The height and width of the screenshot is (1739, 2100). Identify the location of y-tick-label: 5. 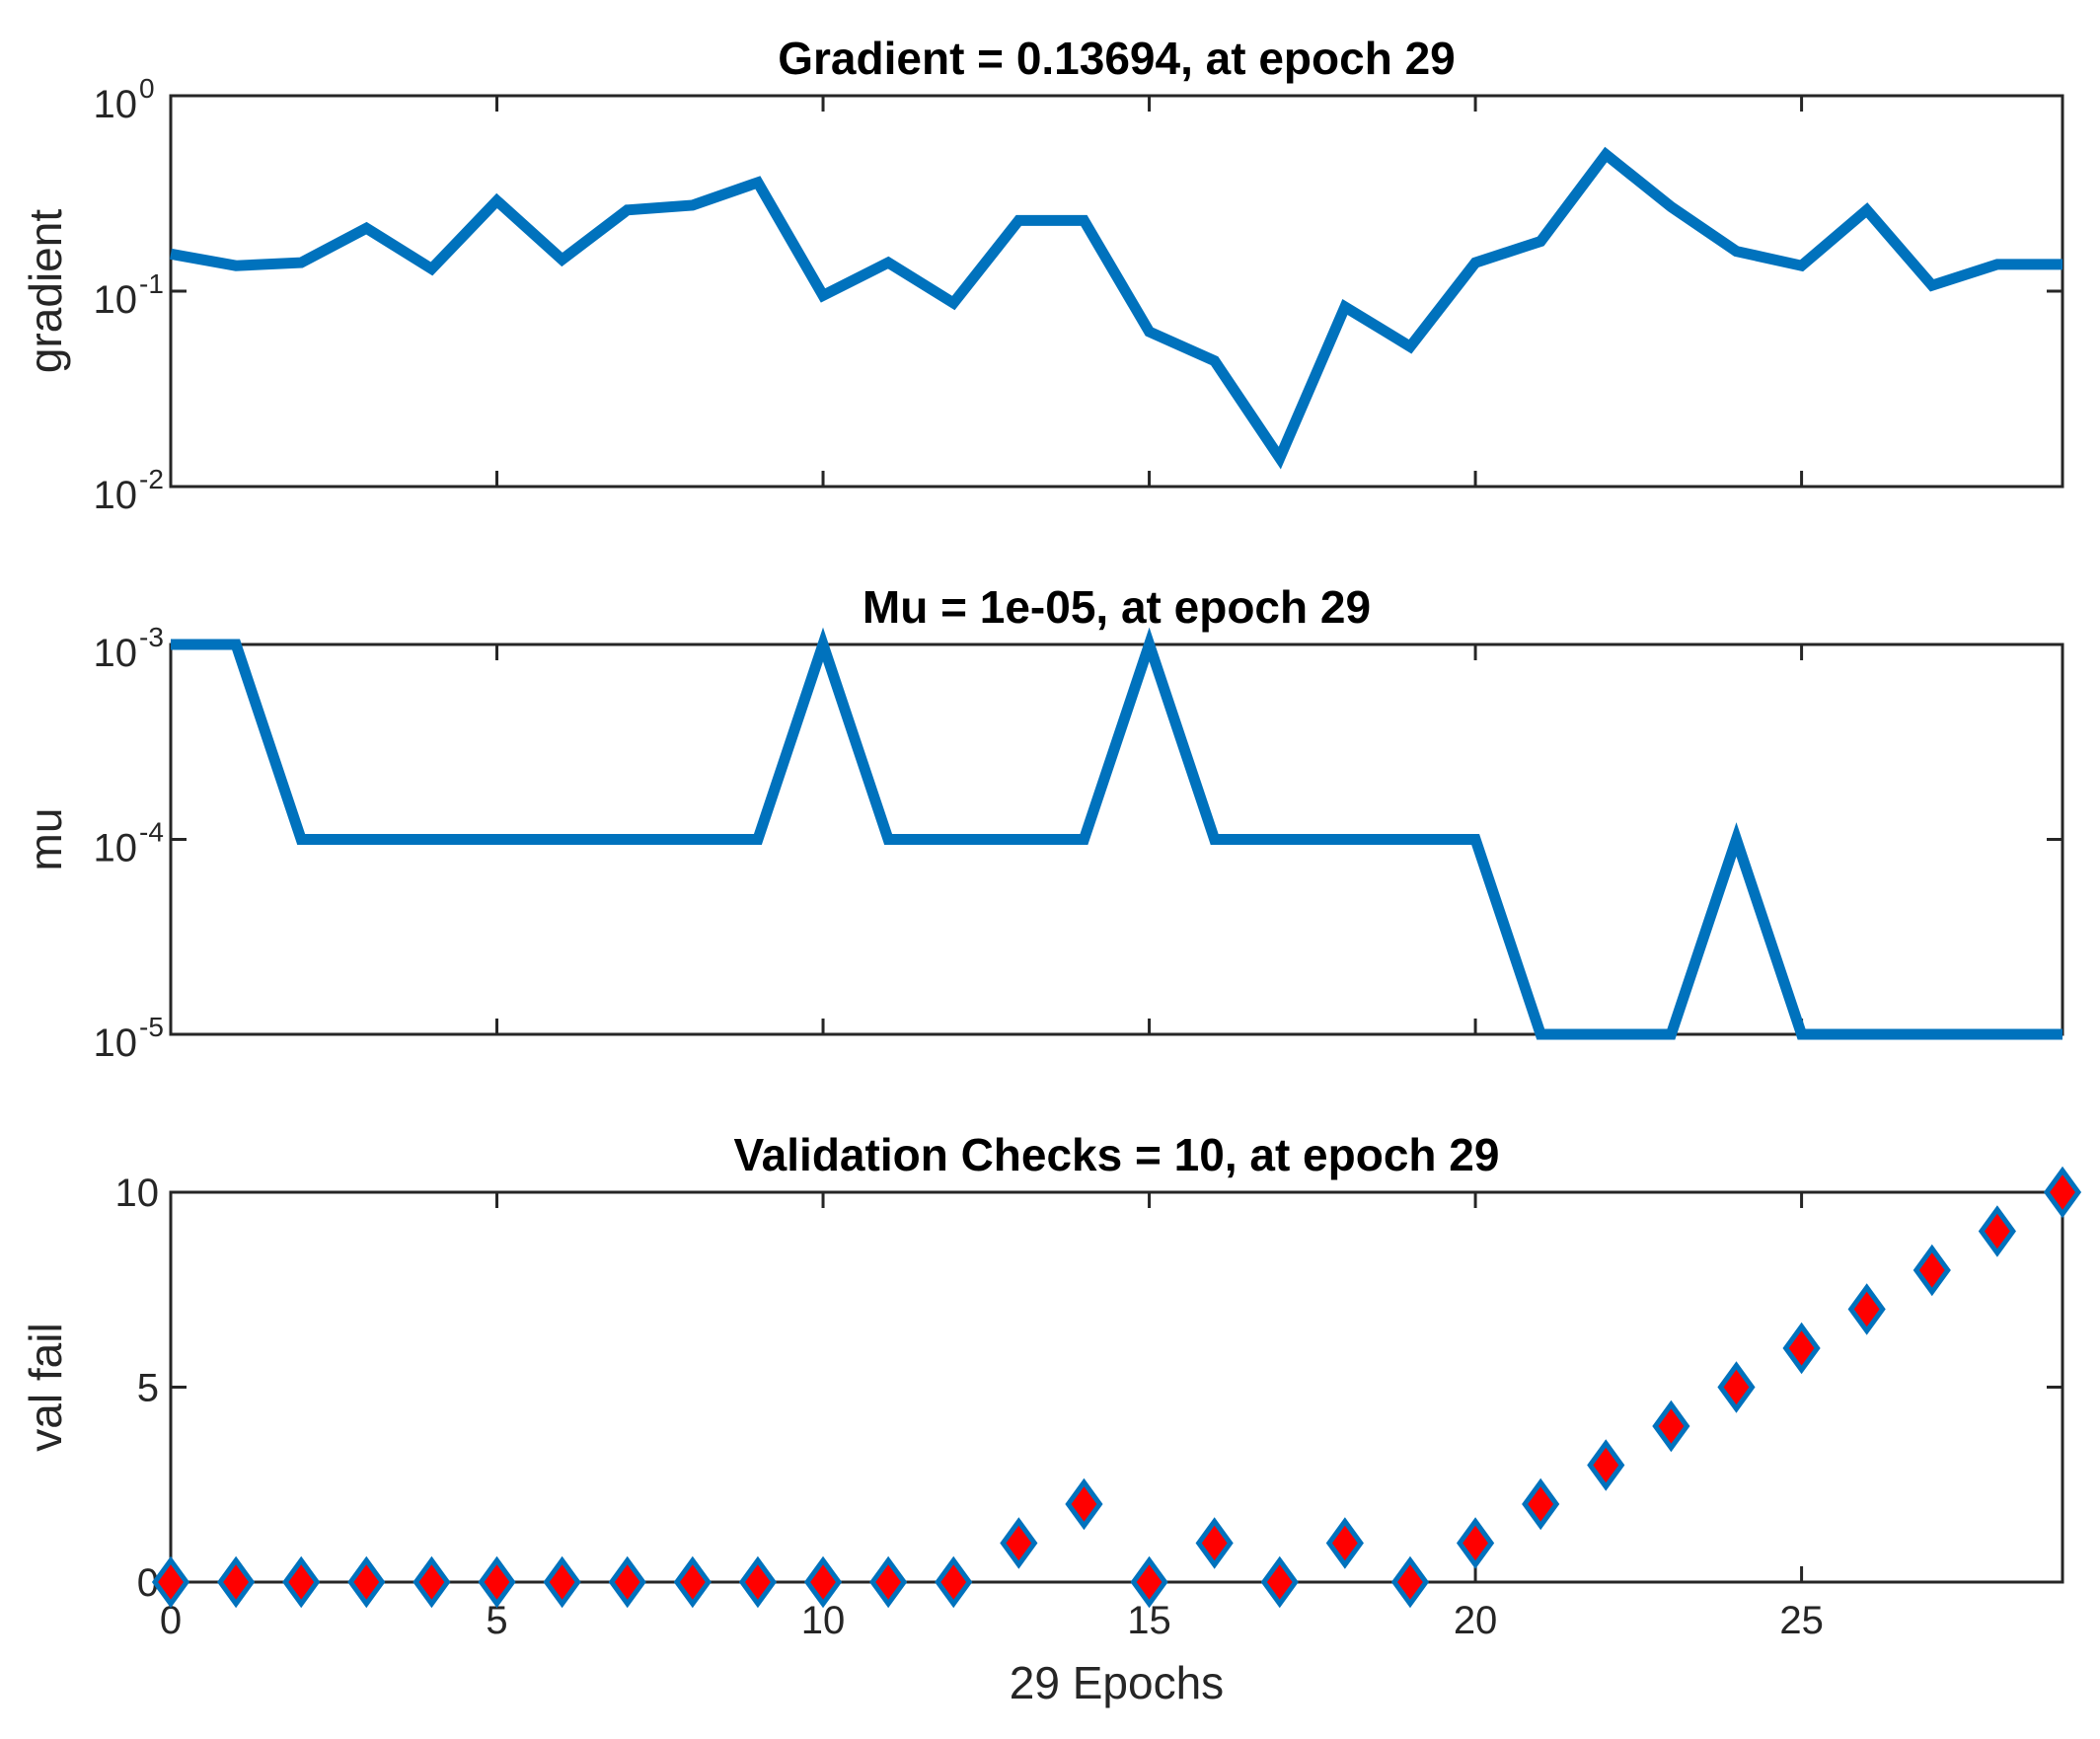
(148, 1389).